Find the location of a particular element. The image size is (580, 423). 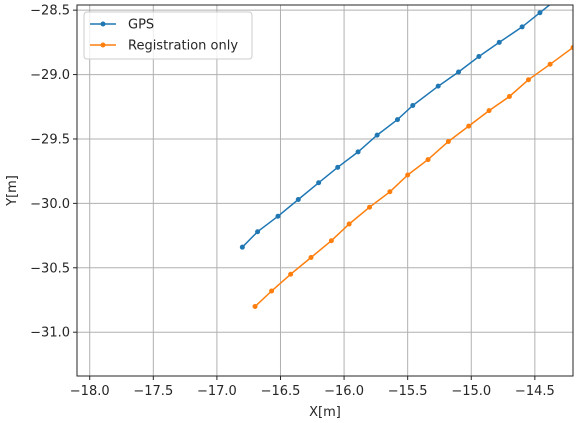

x-tick-label: −17.0 is located at coordinates (217, 391).